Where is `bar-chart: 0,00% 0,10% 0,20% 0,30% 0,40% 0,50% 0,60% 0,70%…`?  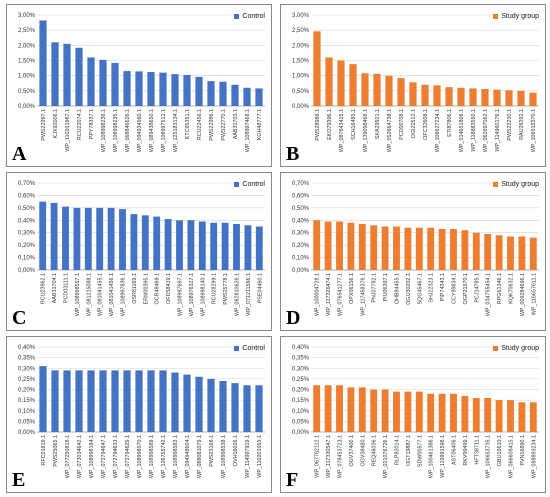
bar-chart: 0,00% 0,10% 0,20% 0,30% 0,40% 0,50% 0,60% 0,70%… is located at coordinates (141, 248).